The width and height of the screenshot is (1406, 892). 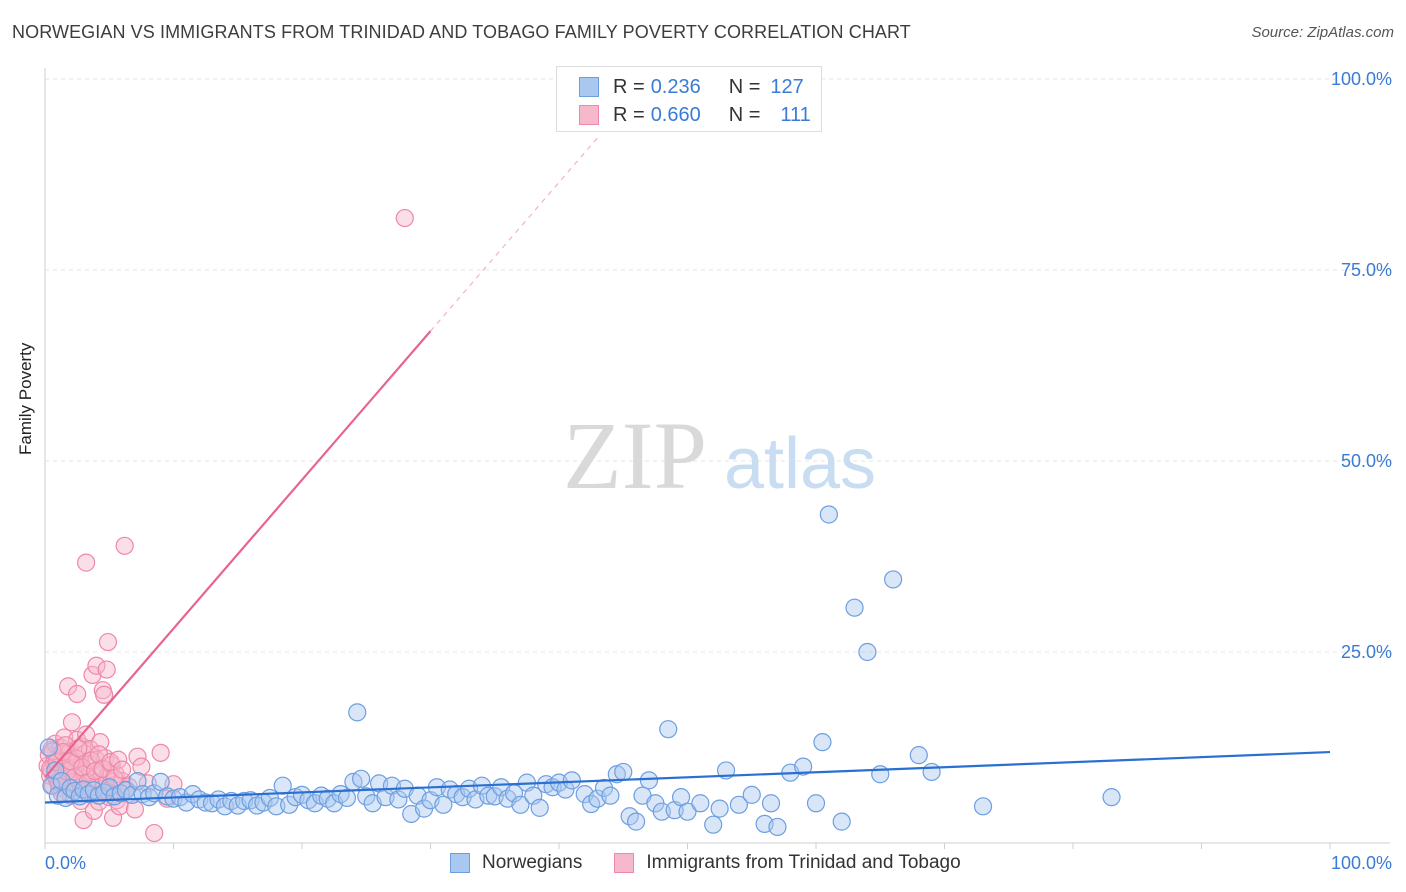 I want to click on legend-item-immigrants: Immigrants from Trinidad and Tobago, so click(x=787, y=863).